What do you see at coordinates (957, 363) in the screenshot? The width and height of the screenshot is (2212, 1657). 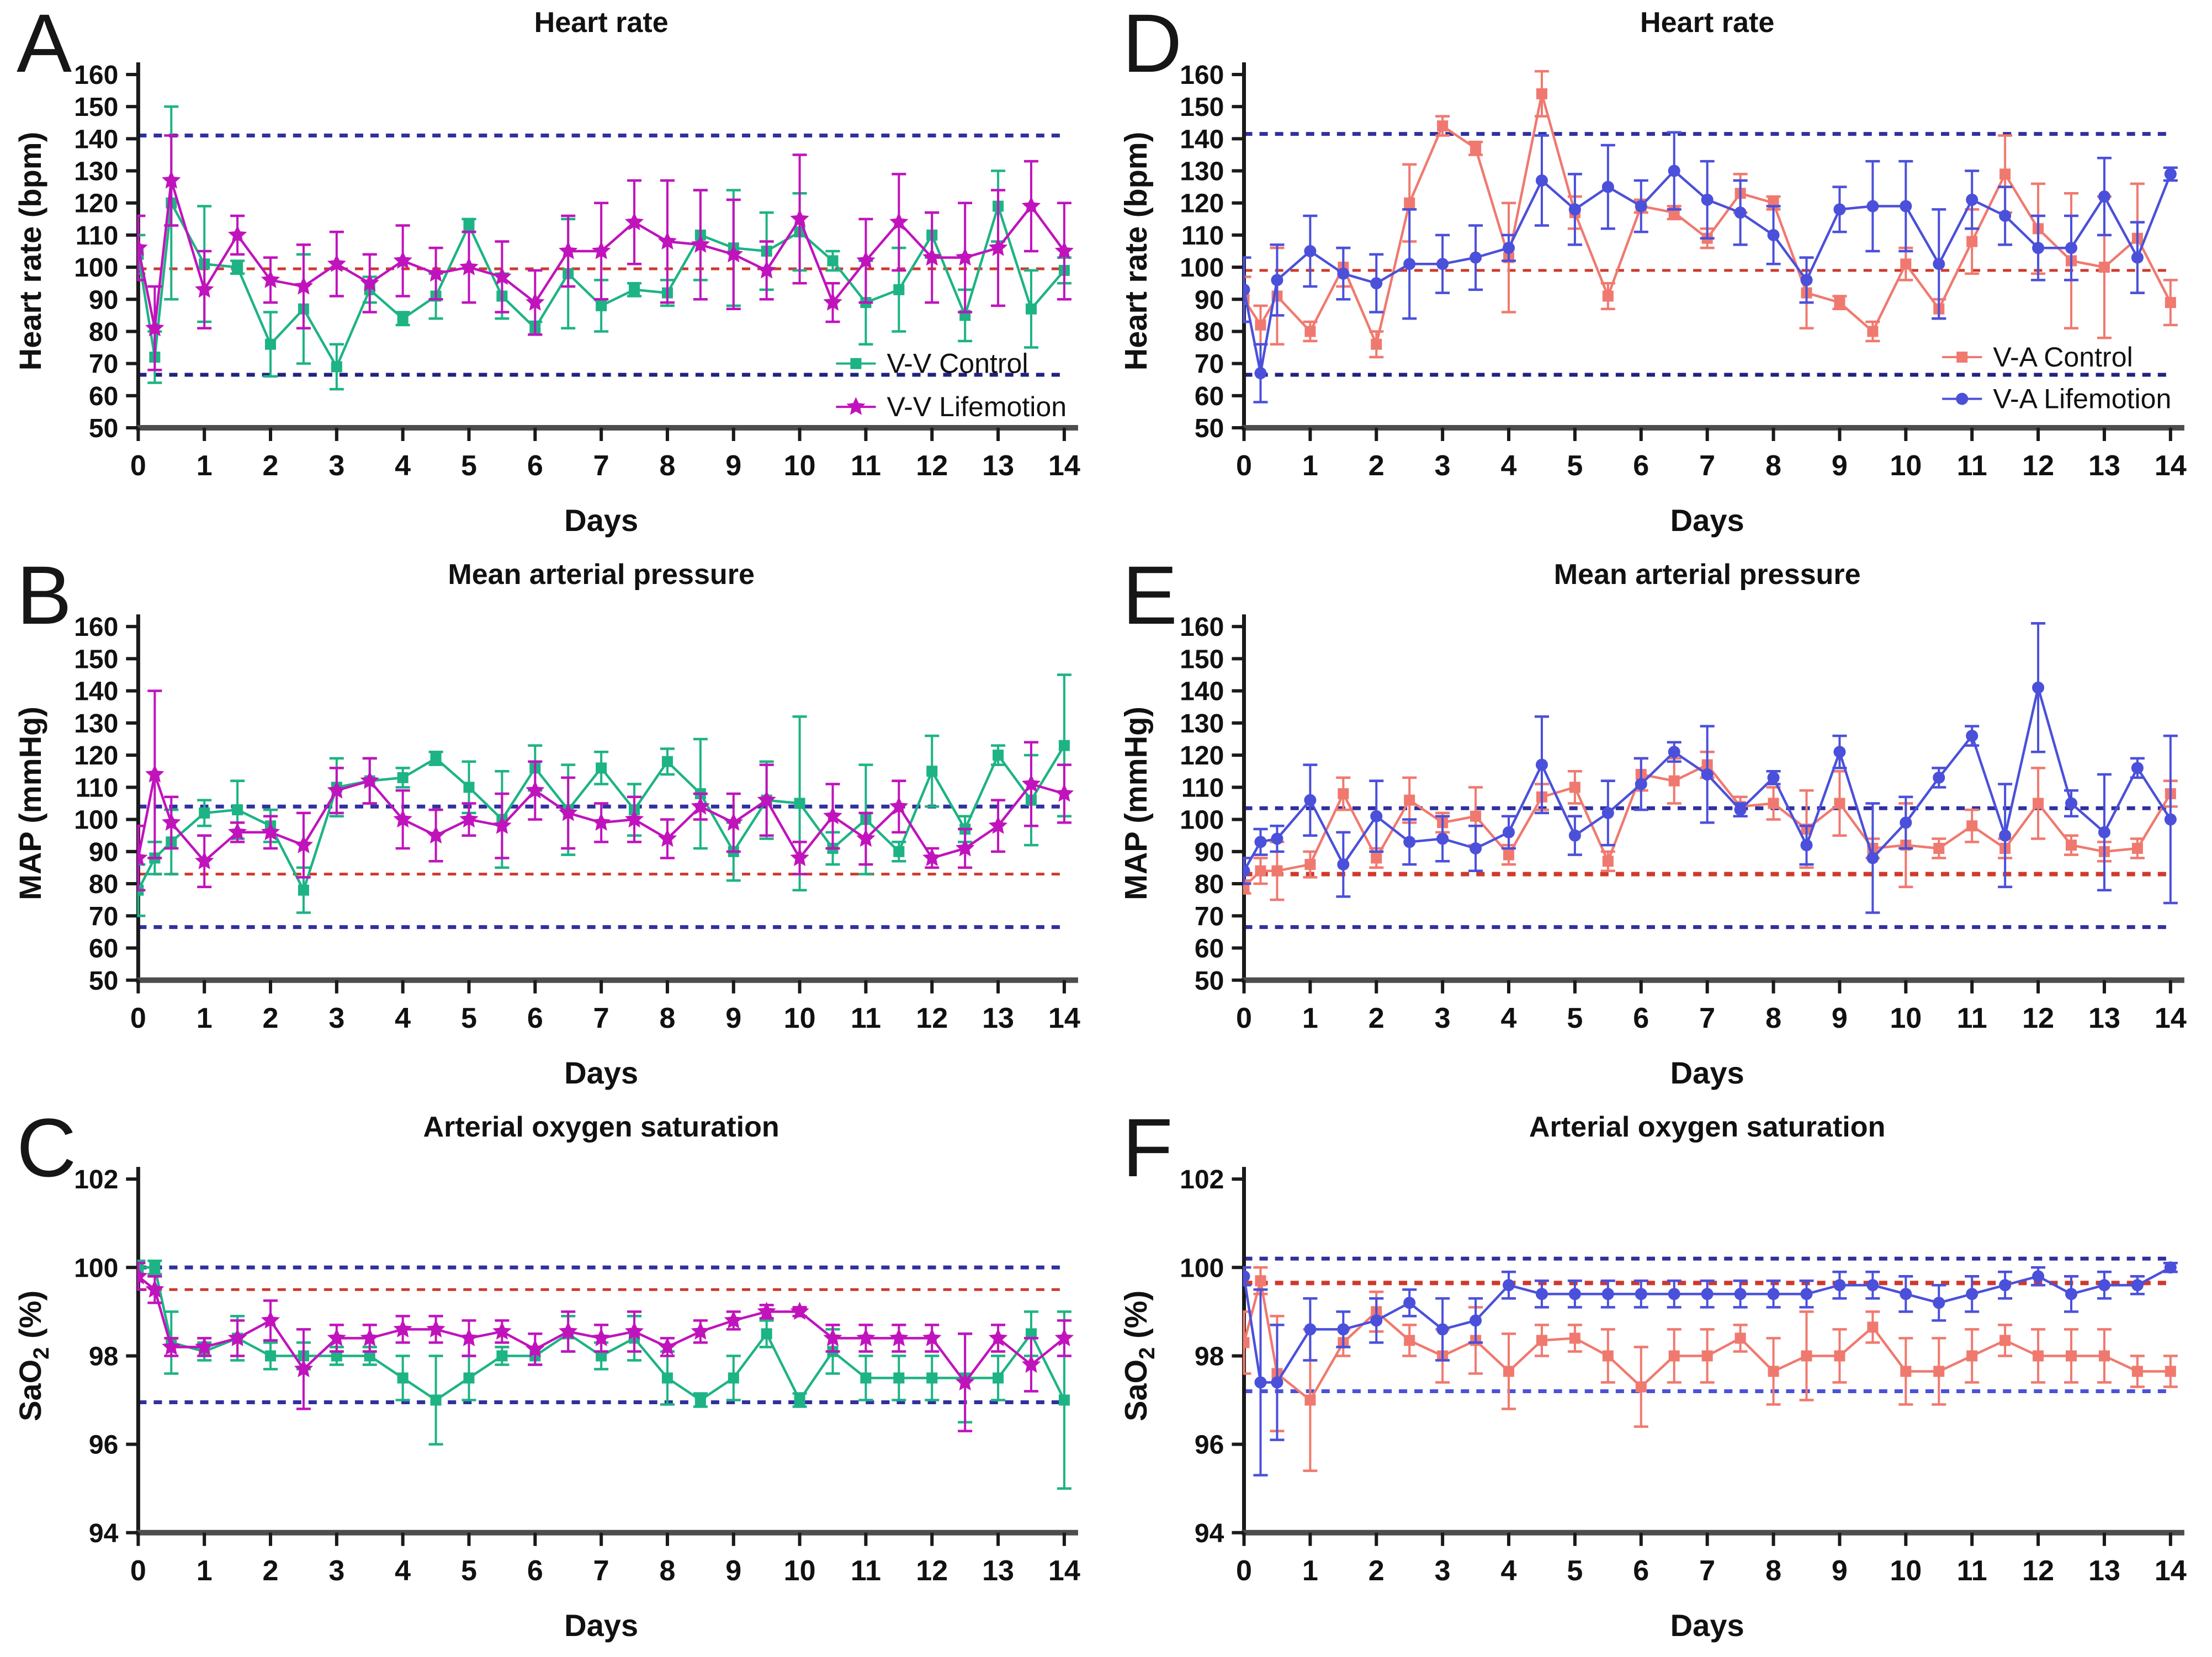 I see `svg-text: V-V Control` at bounding box center [957, 363].